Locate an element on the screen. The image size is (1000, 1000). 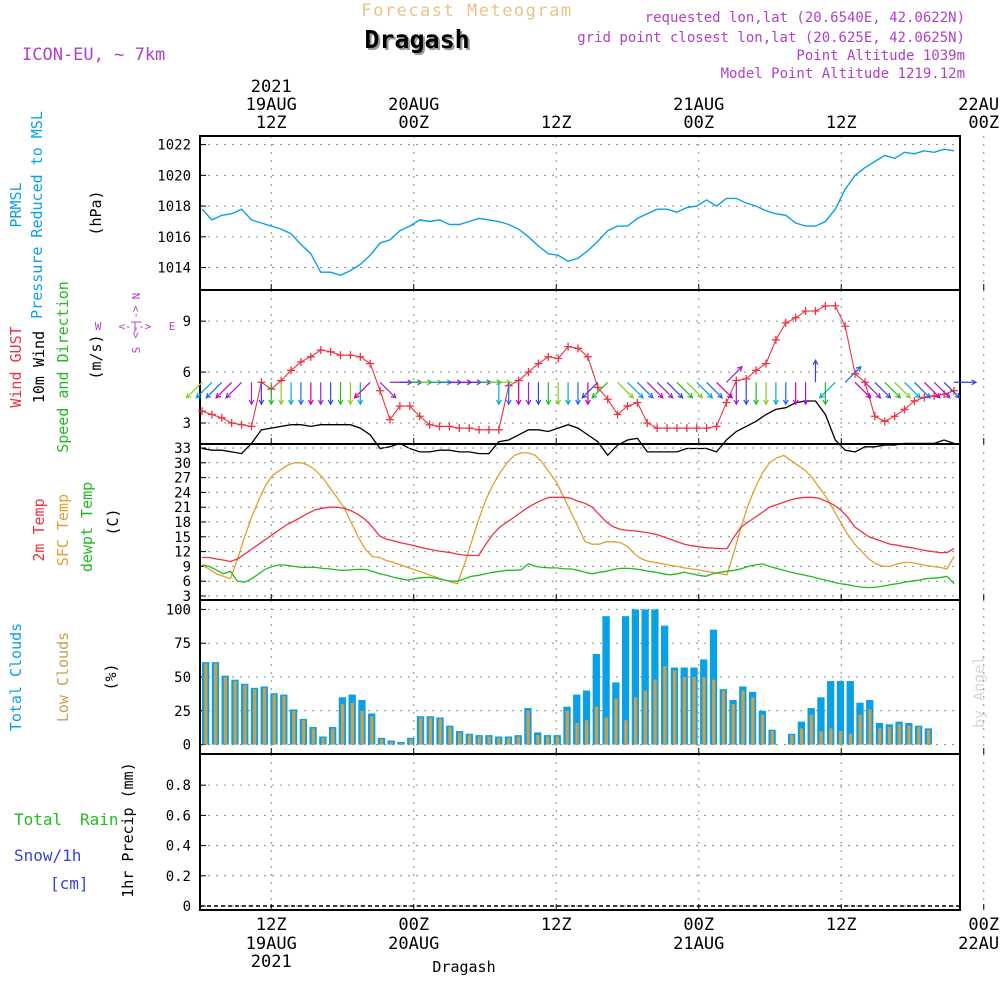
compass-east: E is located at coordinates (172, 326).